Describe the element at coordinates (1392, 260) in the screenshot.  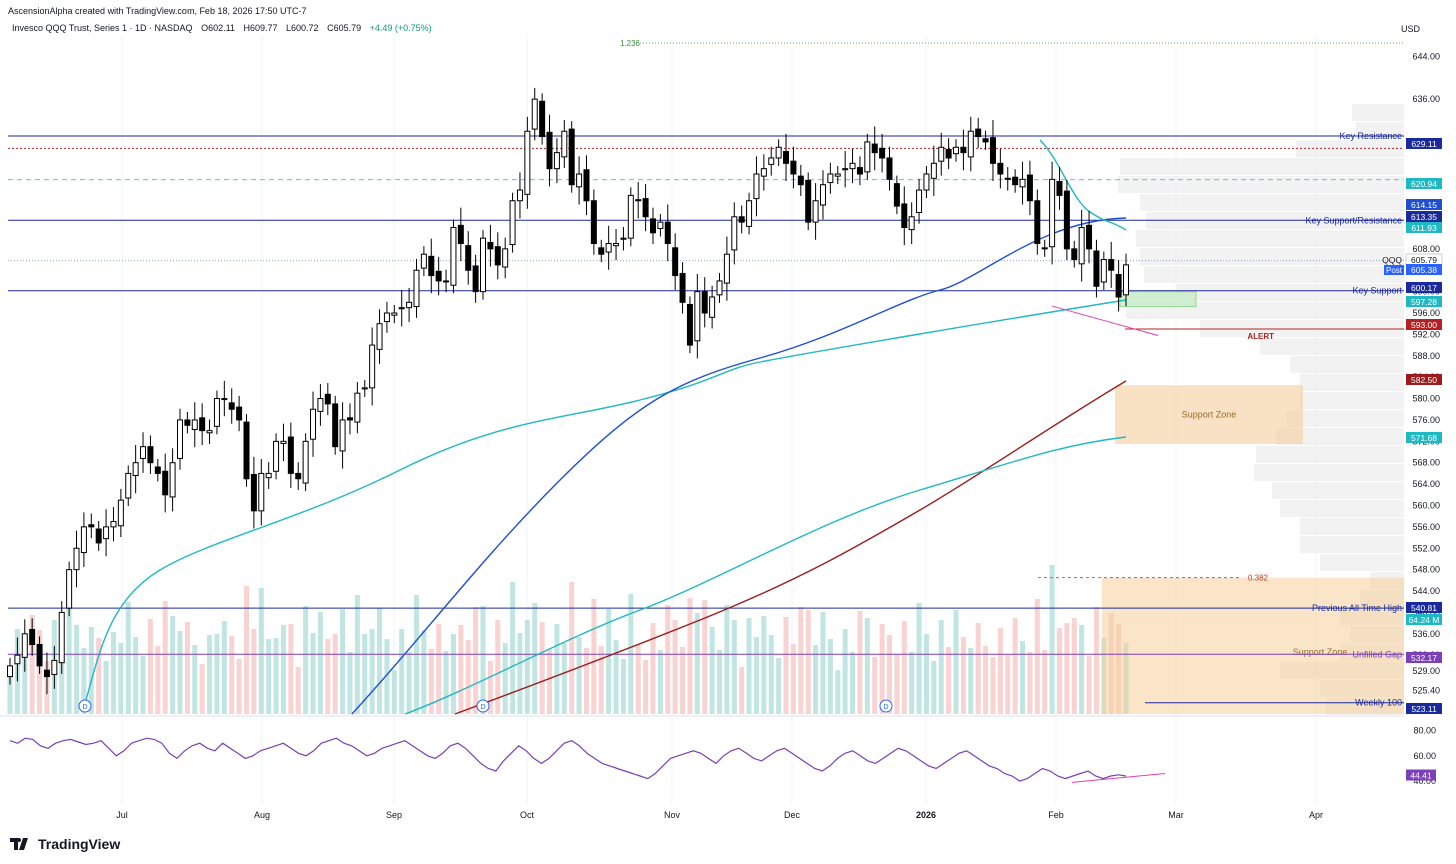
I see `symbol-tag: QQQ` at that location.